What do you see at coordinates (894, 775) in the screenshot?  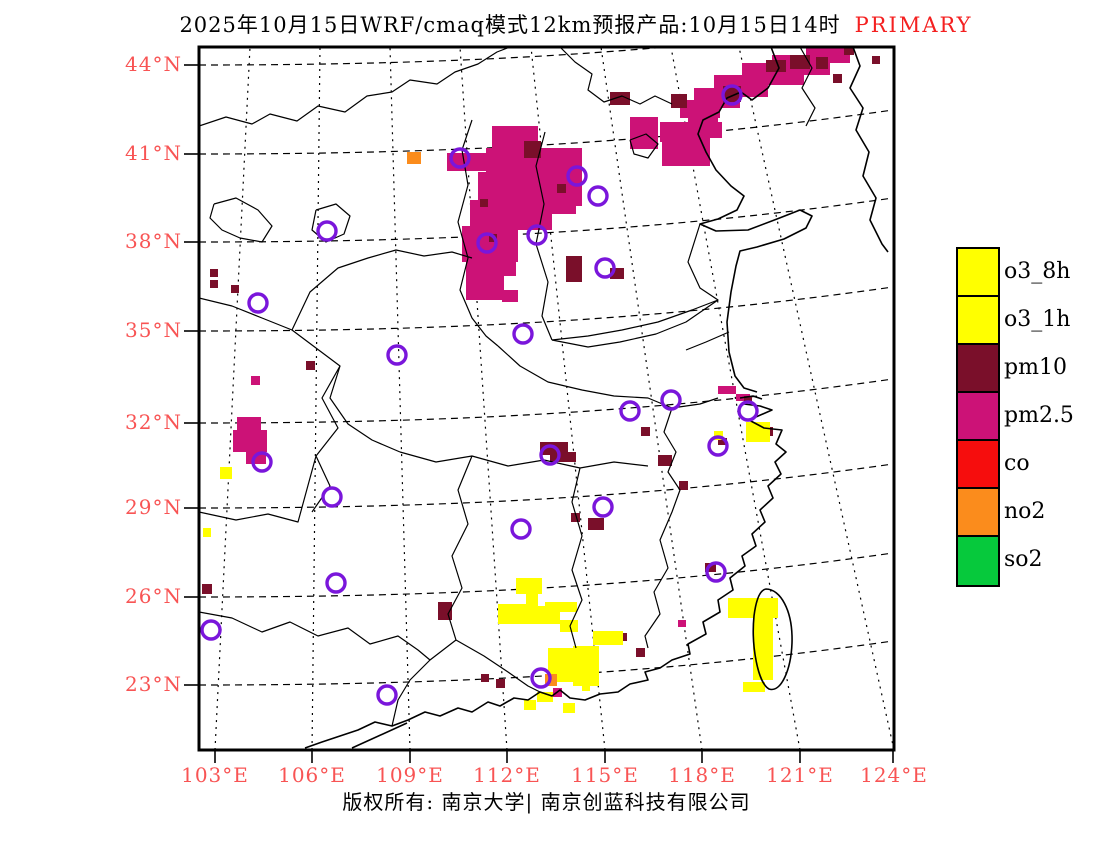 I see `lon-label-124e: 124°E` at bounding box center [894, 775].